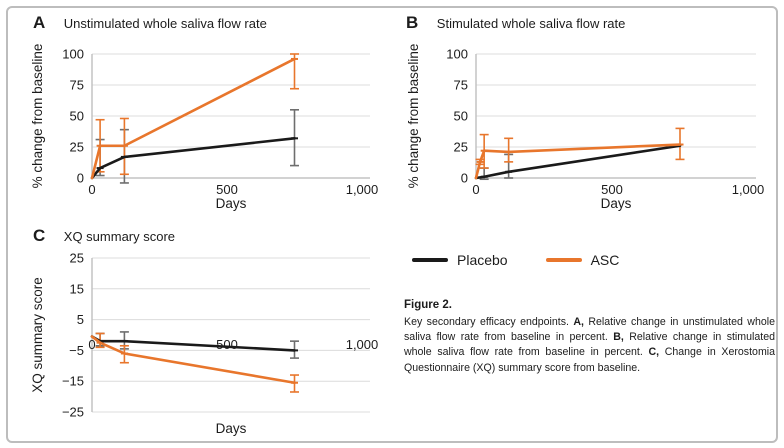 This screenshot has width=784, height=448. I want to click on panel-b-label: B, so click(412, 22).